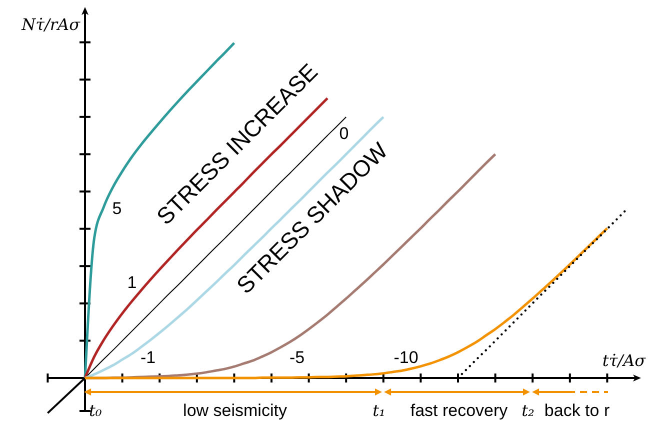  I want to click on text: t₀, so click(95, 410).